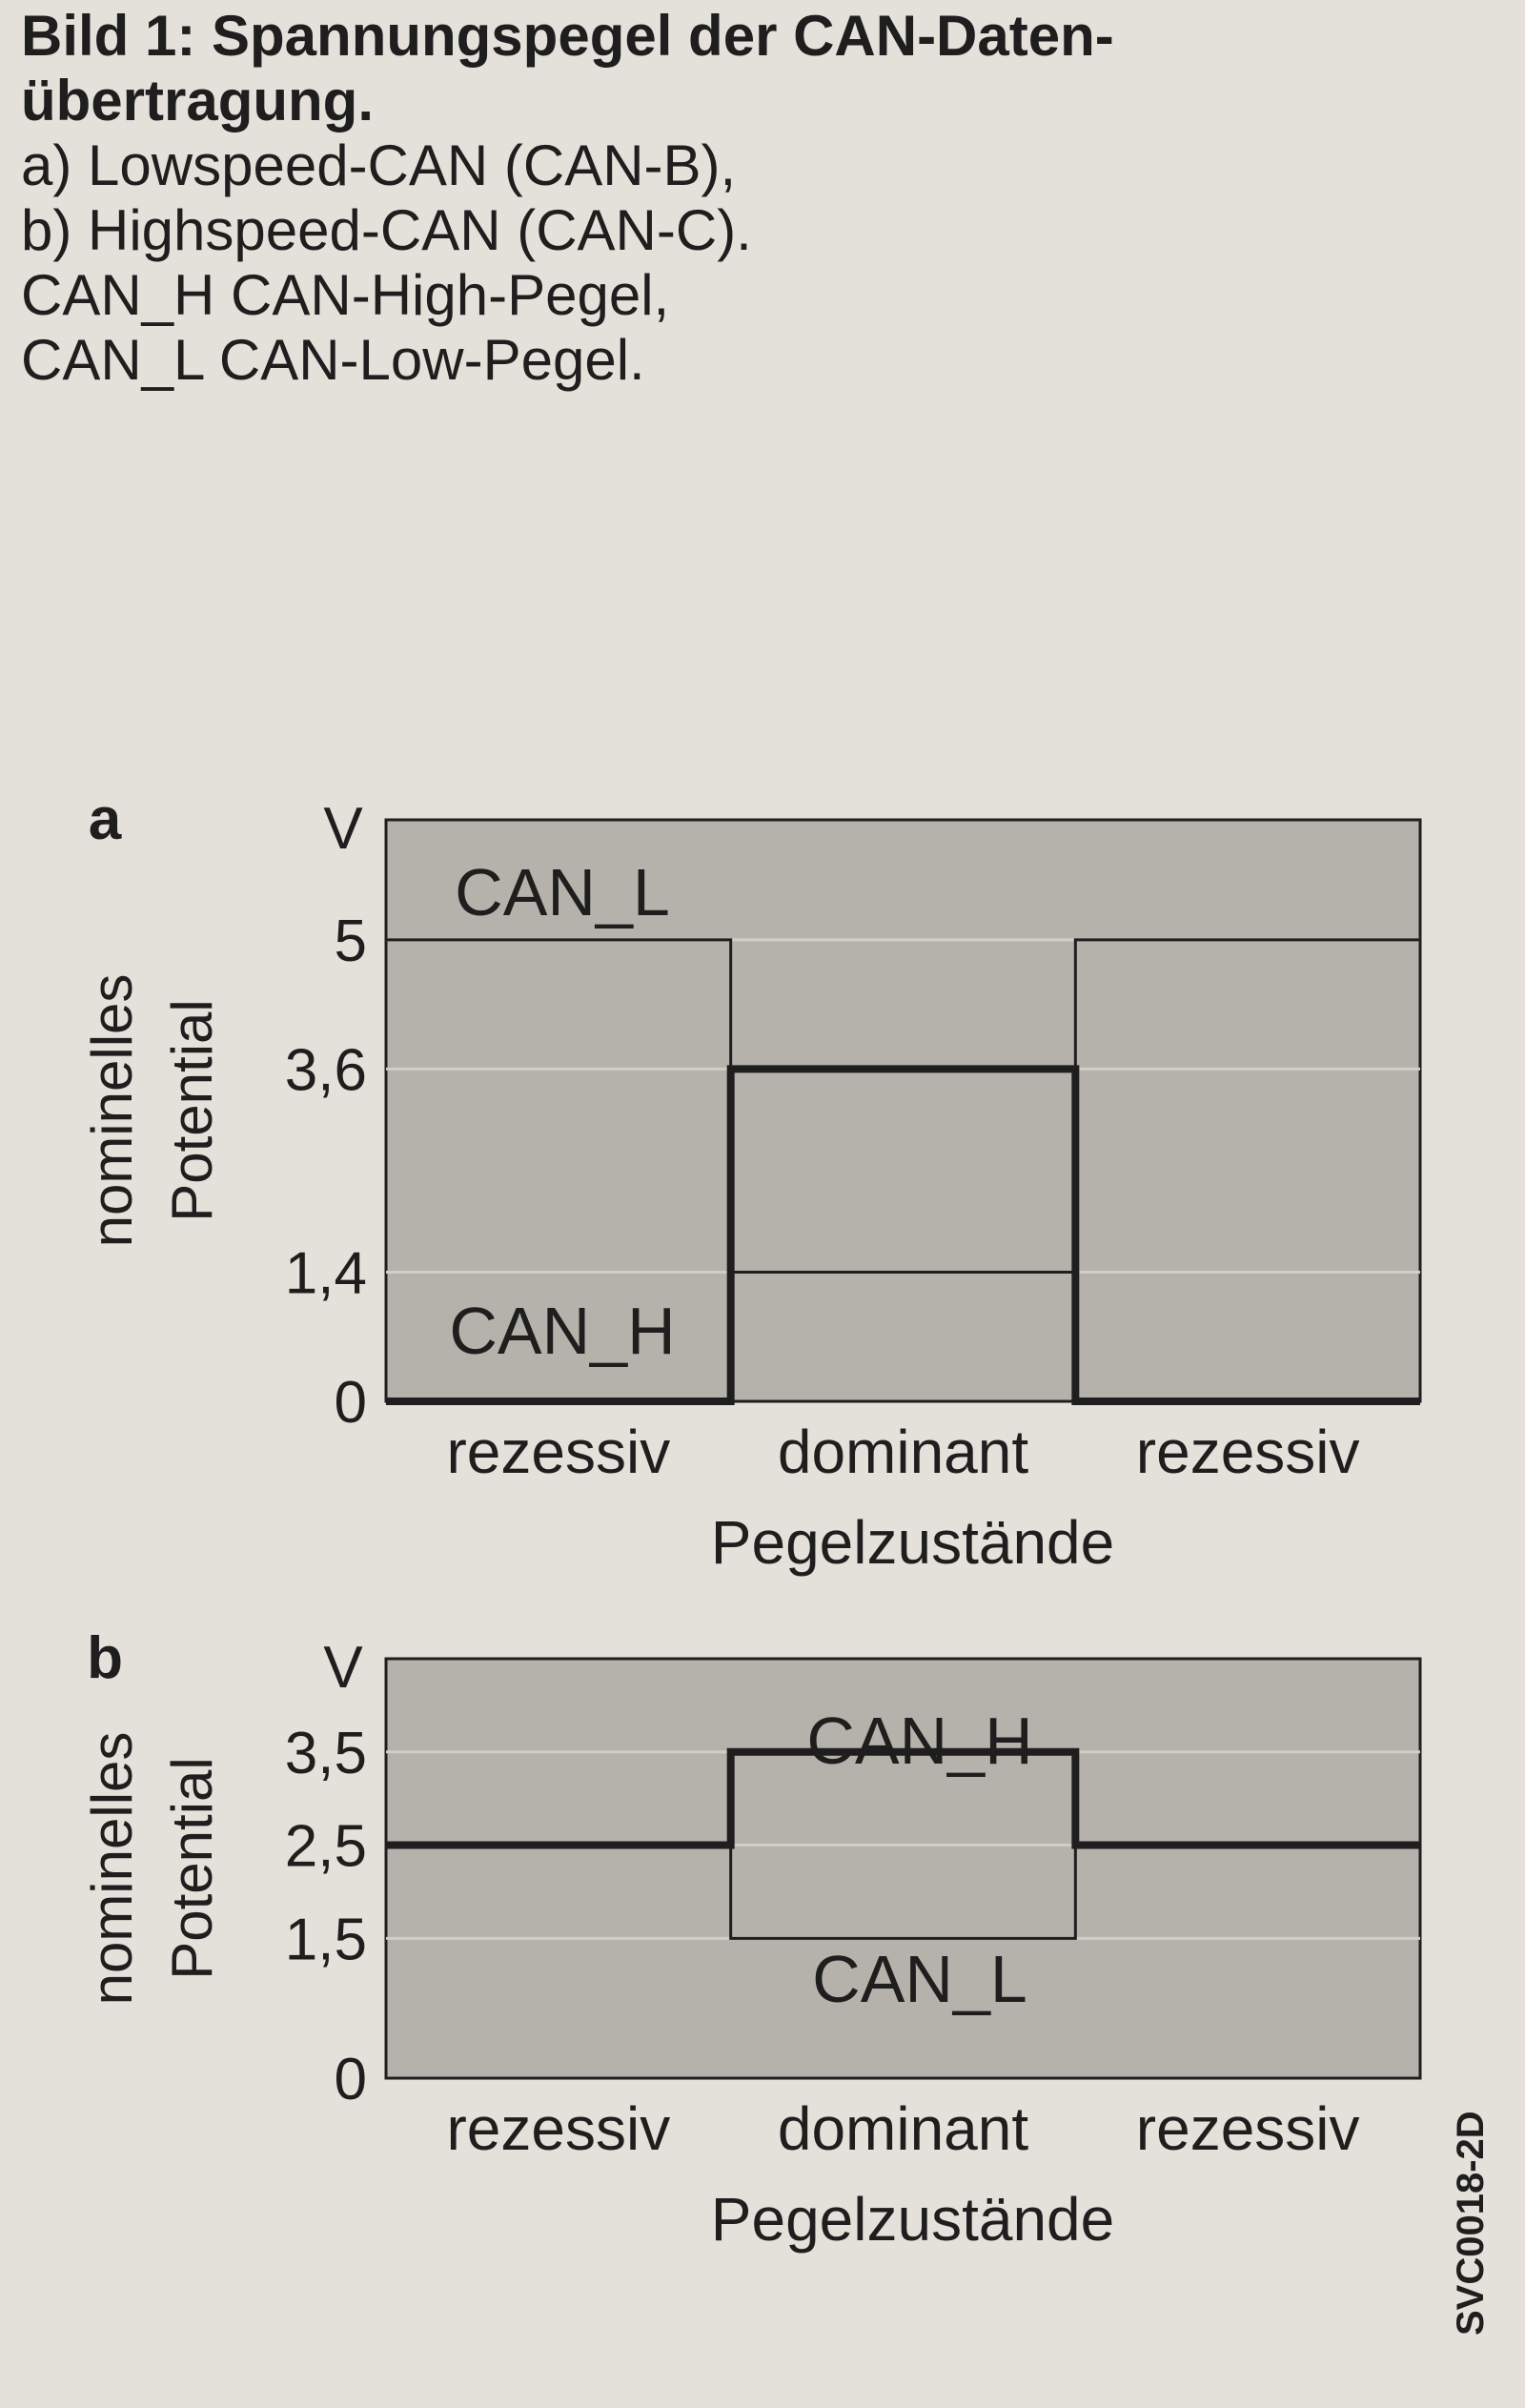 The width and height of the screenshot is (1525, 2408). What do you see at coordinates (326, 1070) in the screenshot?
I see `y-tick-label: 3,6` at bounding box center [326, 1070].